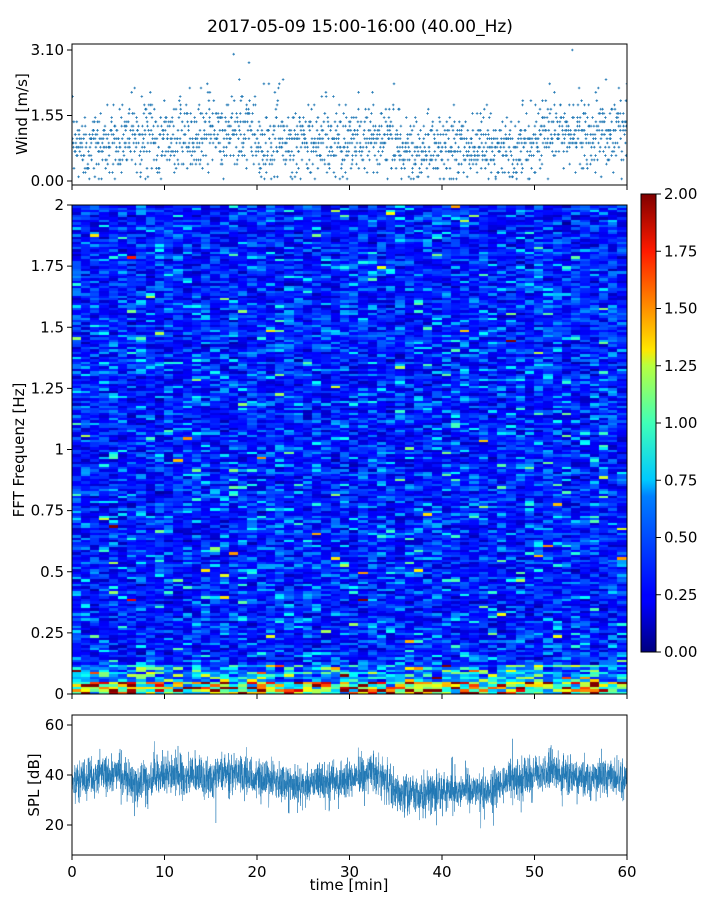 This screenshot has width=720, height=900. What do you see at coordinates (47, 266) in the screenshot?
I see `spectrogram-y-tick-label: 1.75` at bounding box center [47, 266].